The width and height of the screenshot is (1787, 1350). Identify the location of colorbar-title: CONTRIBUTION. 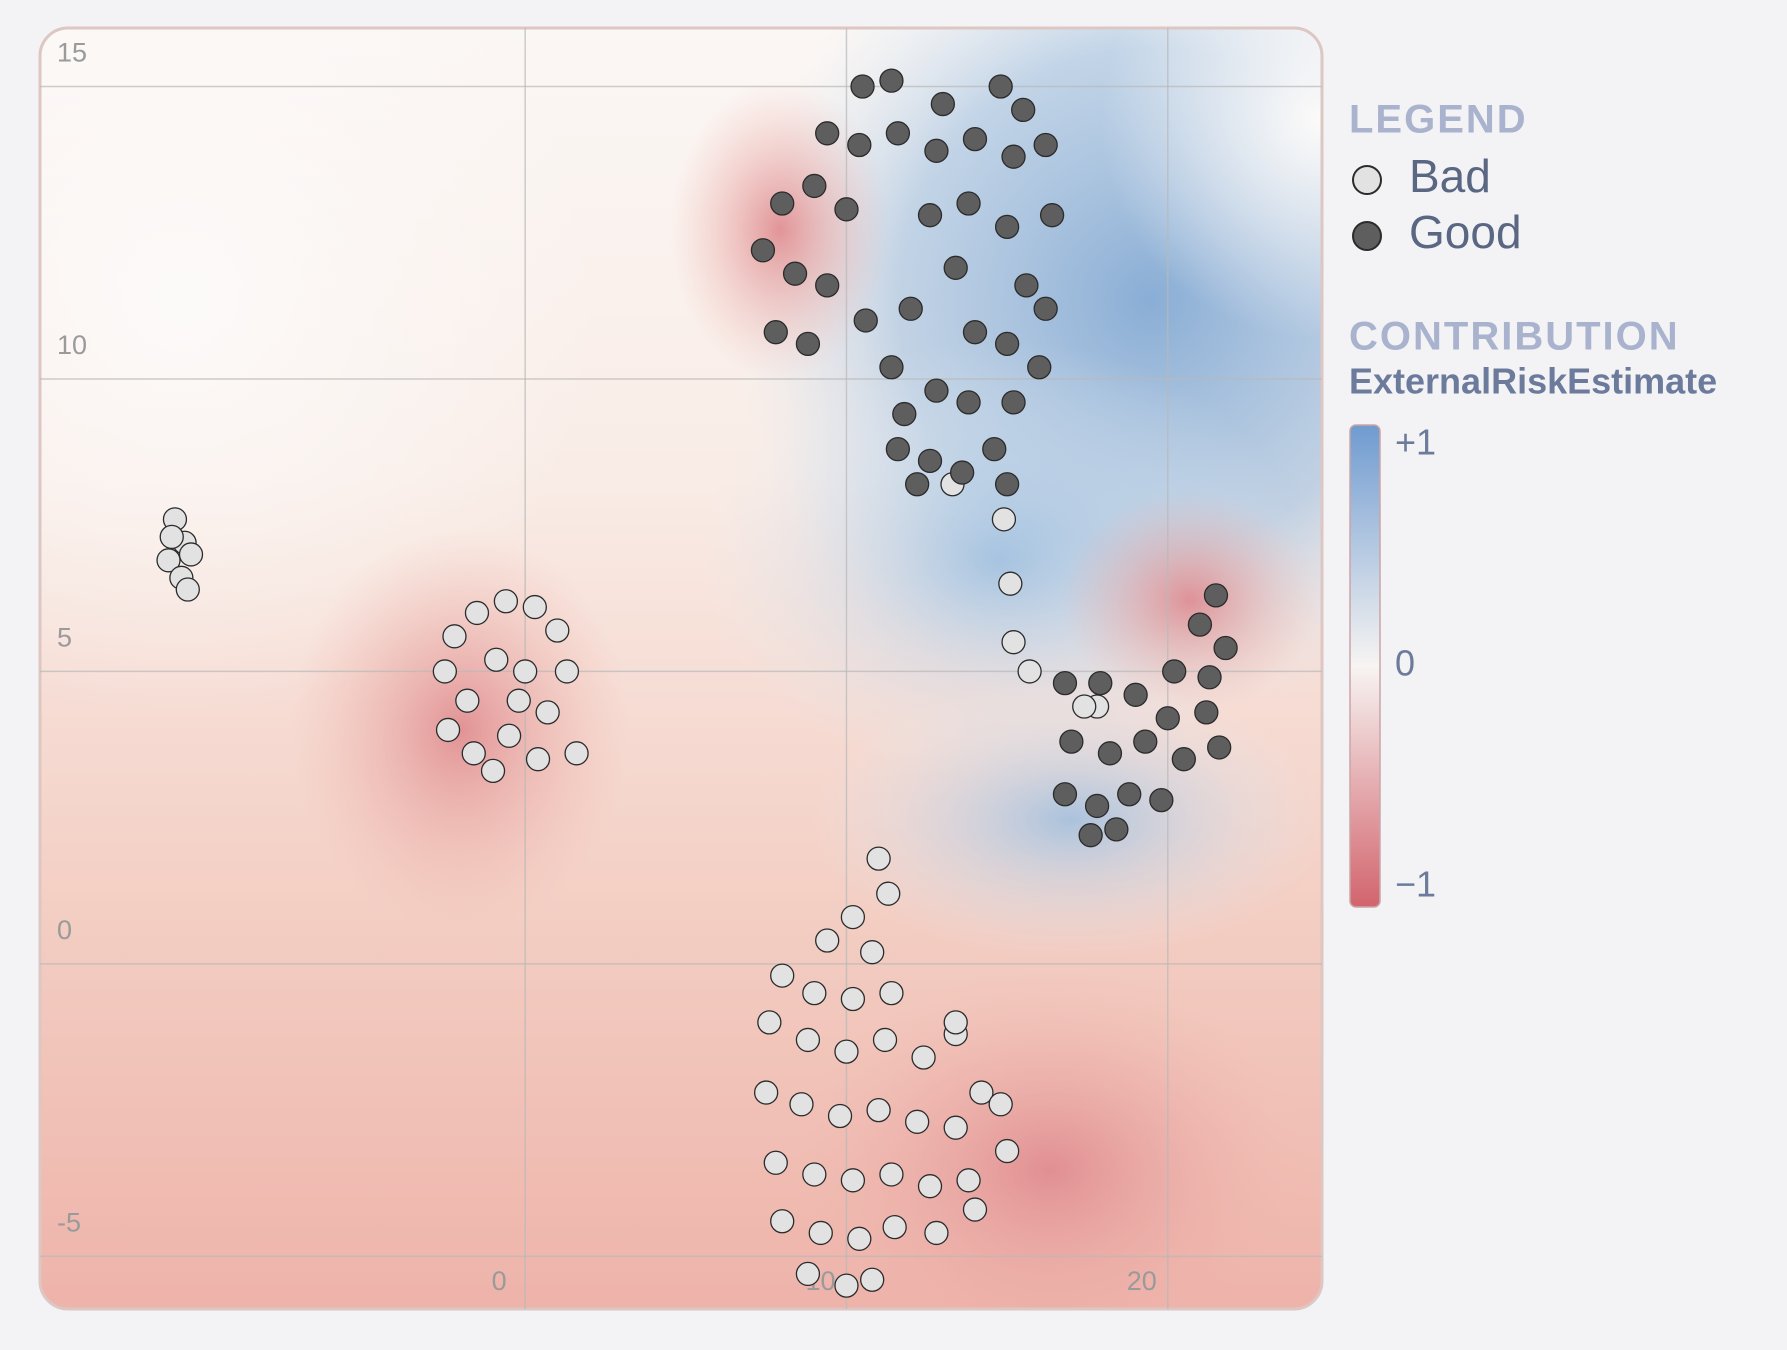
(1514, 337).